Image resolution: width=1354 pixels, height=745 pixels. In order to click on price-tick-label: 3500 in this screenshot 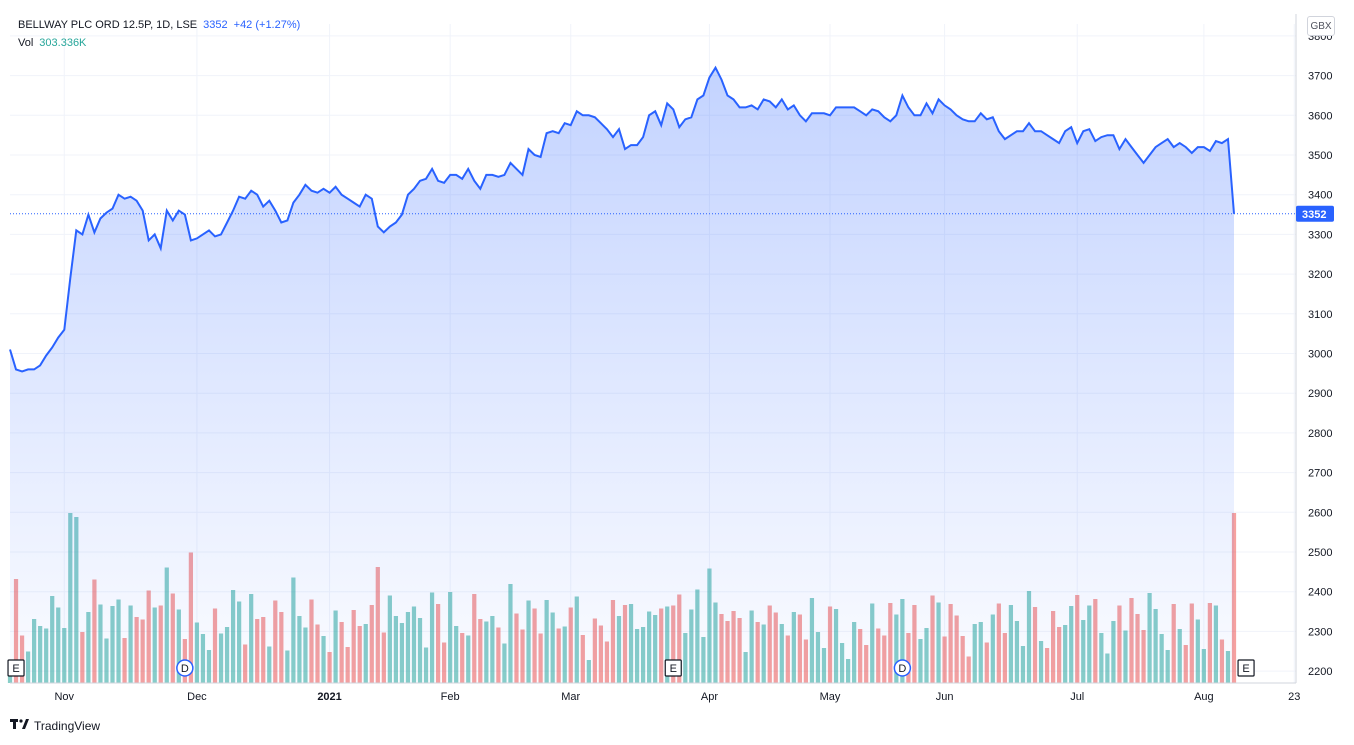, I will do `click(1320, 156)`.